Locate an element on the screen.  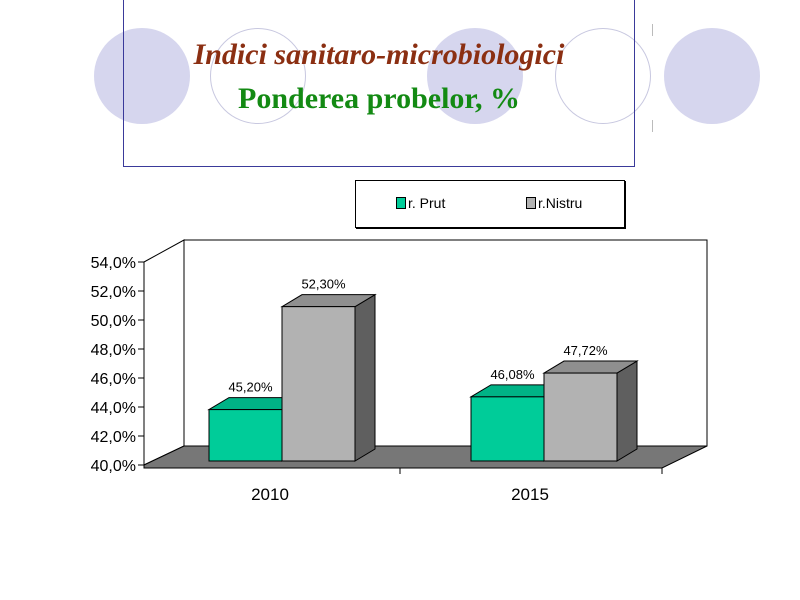
data-label: 45,20% is located at coordinates (250, 387).